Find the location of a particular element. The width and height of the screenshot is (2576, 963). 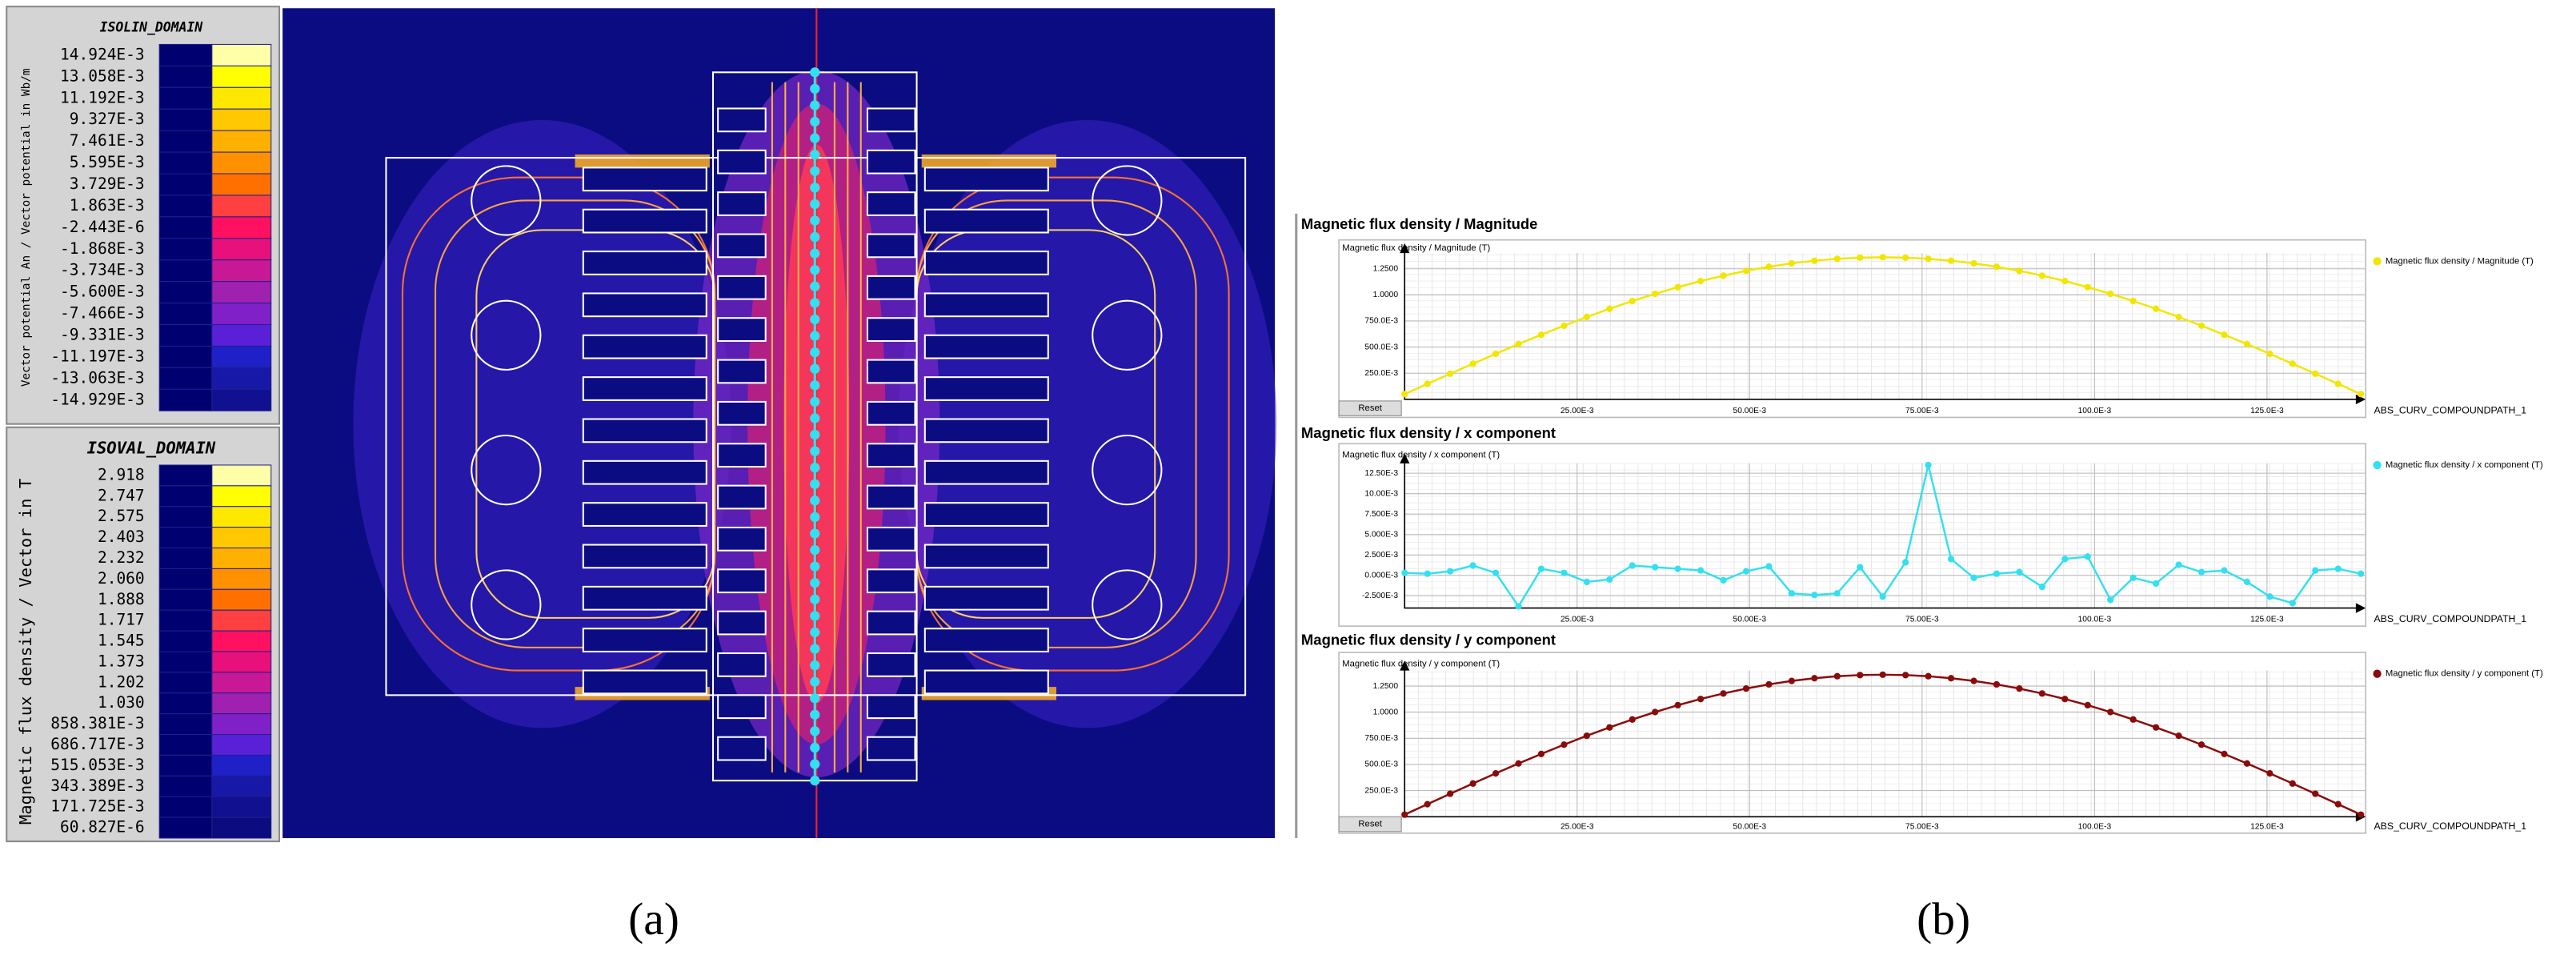

legend-label: 9.327E-3 is located at coordinates (107, 119).